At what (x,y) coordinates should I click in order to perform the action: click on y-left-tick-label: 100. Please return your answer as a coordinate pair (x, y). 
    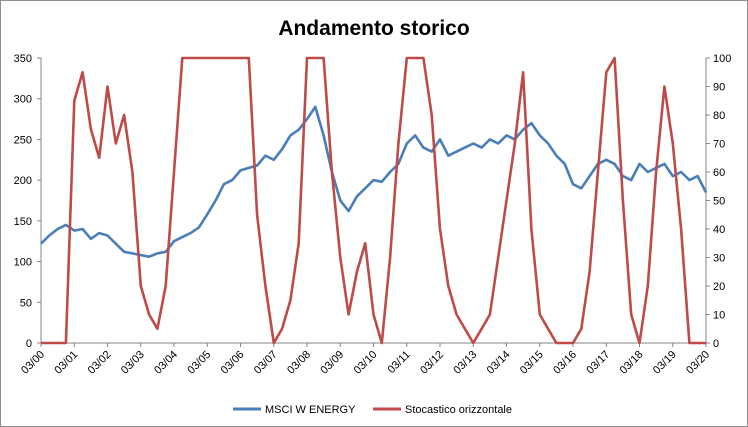
    Looking at the image, I should click on (23, 263).